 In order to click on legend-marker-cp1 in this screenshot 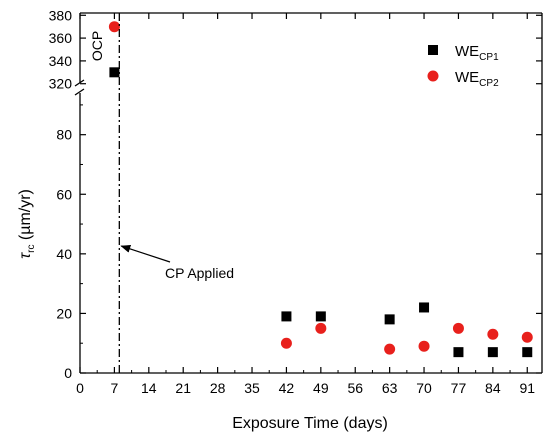, I will do `click(433, 50)`.